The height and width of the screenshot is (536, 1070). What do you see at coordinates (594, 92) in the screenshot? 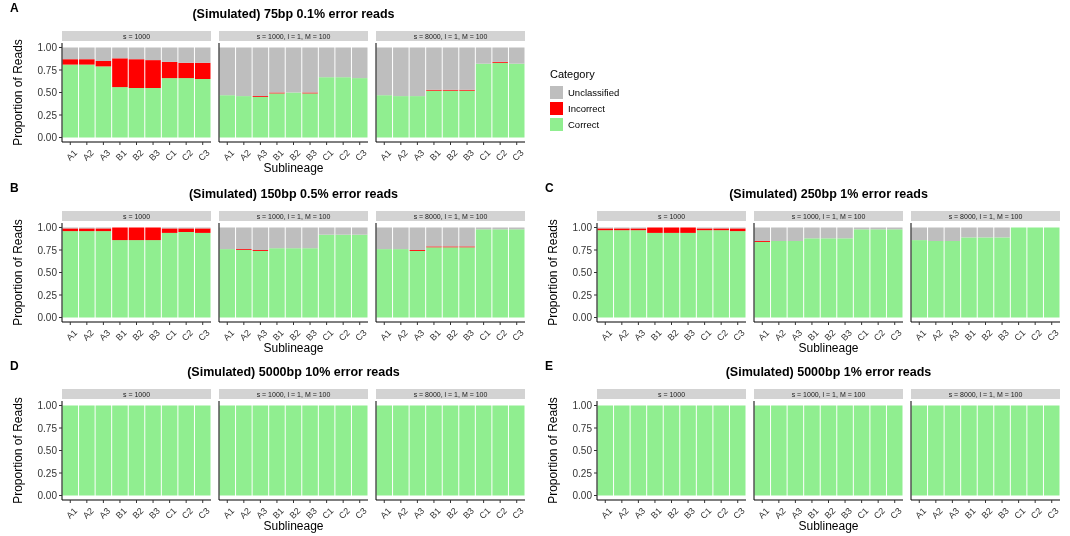
I see `legend-label: Unclassified` at bounding box center [594, 92].